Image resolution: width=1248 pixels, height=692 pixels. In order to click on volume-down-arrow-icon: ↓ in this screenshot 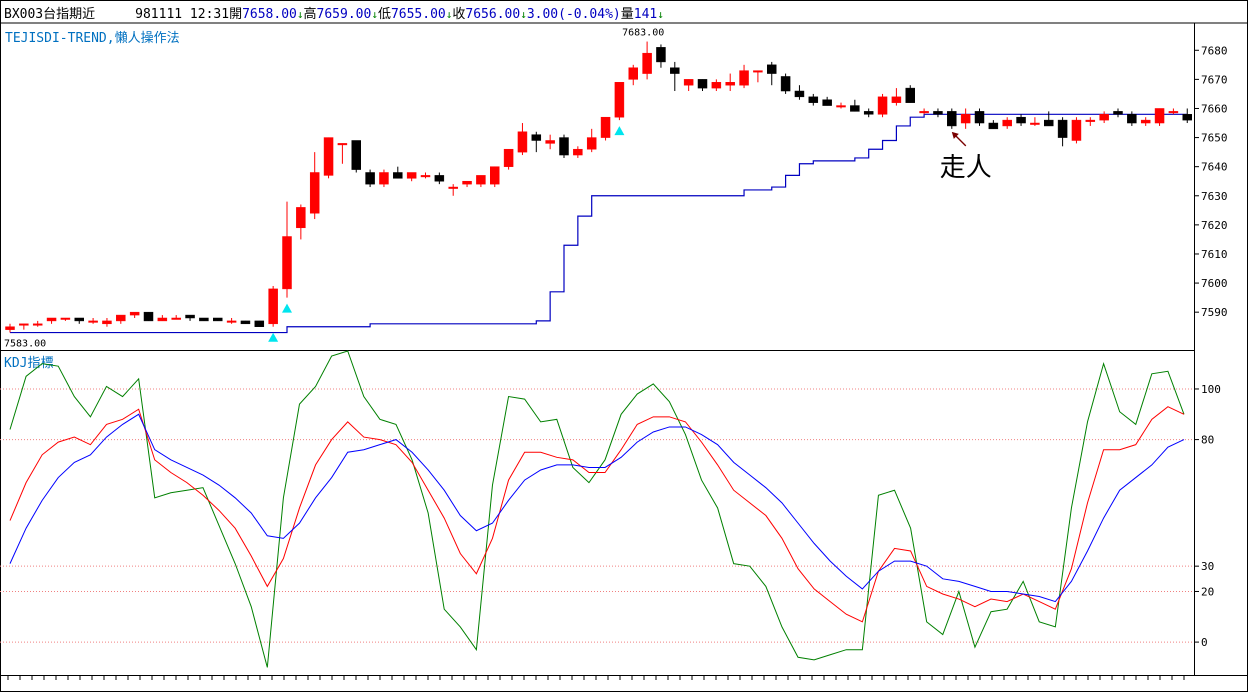, I will do `click(660, 14)`.